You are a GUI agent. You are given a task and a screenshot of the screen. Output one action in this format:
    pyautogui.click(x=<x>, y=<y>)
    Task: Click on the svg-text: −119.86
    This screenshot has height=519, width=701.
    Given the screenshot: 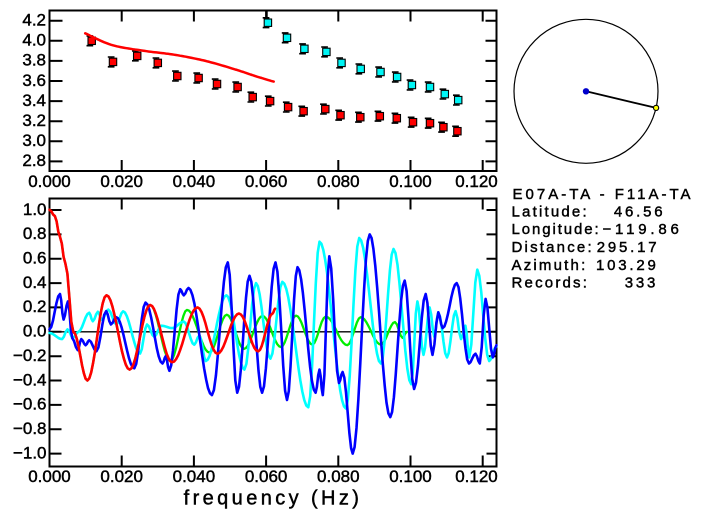 What is the action you would take?
    pyautogui.click(x=643, y=229)
    